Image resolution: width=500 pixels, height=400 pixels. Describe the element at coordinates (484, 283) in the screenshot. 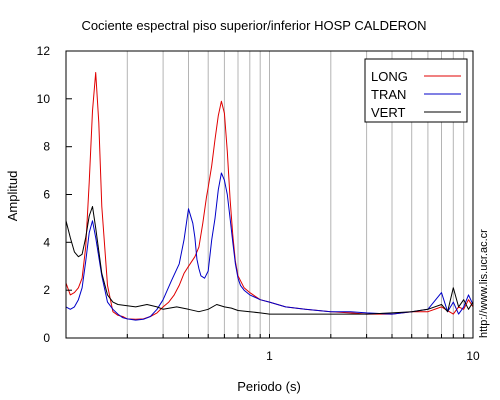

I see `source-url: http://www.lis.ucr.ac.cr` at that location.